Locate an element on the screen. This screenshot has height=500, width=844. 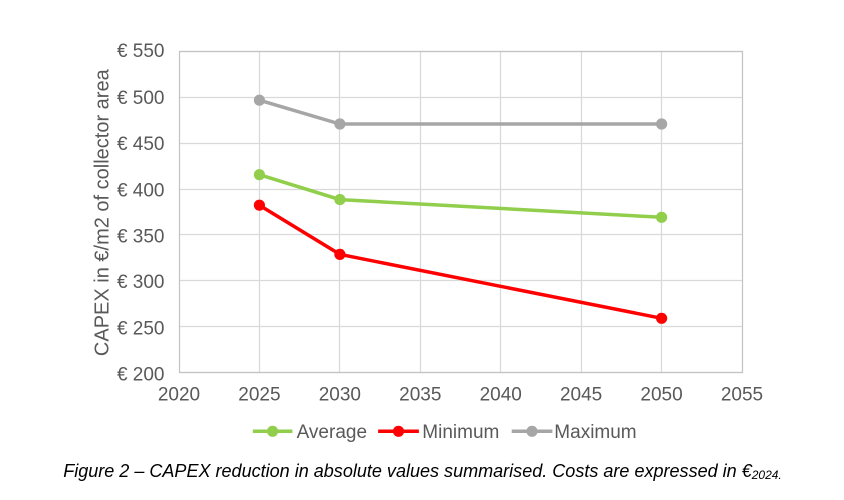
svg-text: Minimum is located at coordinates (460, 432).